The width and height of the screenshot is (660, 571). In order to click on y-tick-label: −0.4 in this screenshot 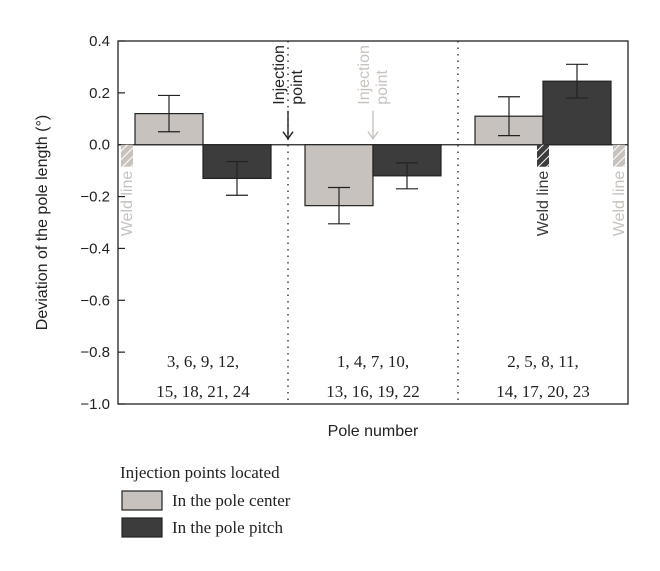, I will do `click(95, 248)`.